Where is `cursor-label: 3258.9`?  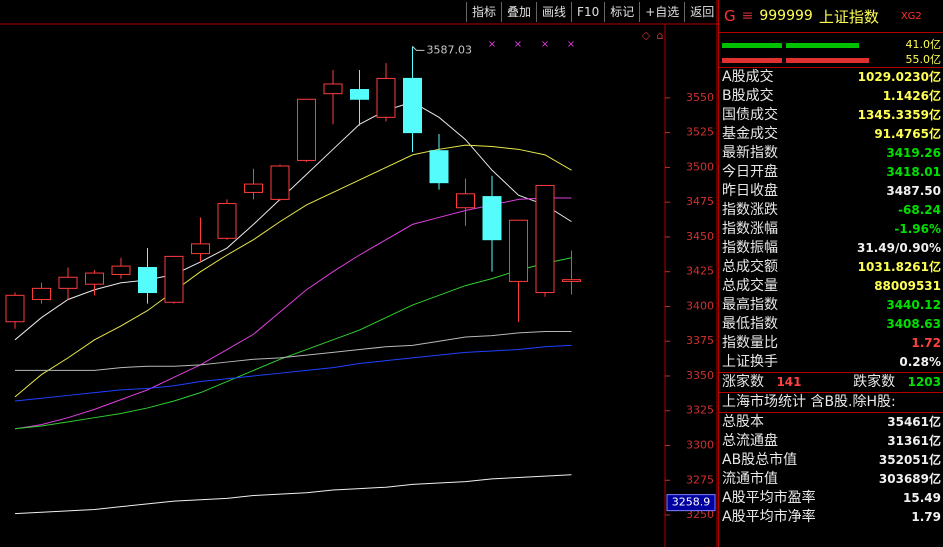 cursor-label: 3258.9 is located at coordinates (691, 502).